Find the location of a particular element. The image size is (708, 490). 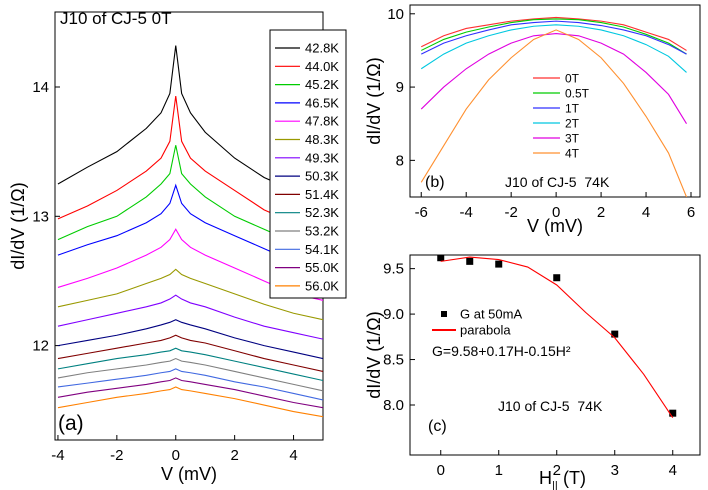

legend-label: 48.3K is located at coordinates (322, 139).